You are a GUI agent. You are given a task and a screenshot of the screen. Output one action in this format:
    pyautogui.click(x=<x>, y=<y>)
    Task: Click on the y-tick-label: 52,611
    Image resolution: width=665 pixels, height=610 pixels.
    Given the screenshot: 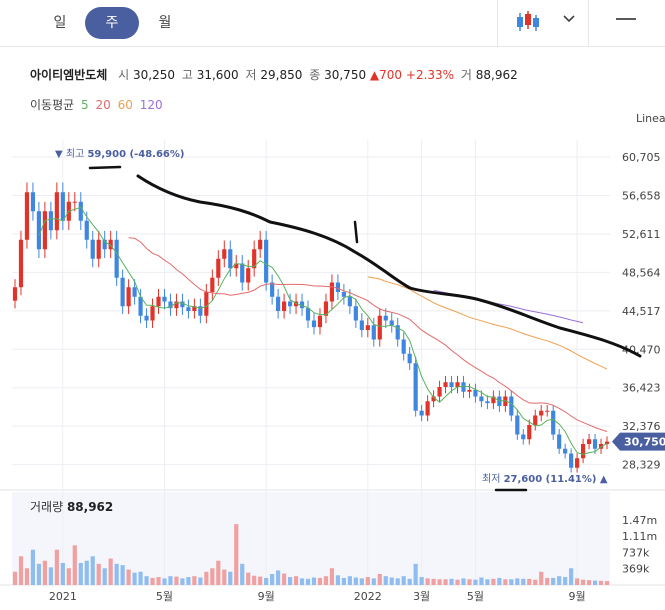 What is the action you would take?
    pyautogui.click(x=641, y=234)
    